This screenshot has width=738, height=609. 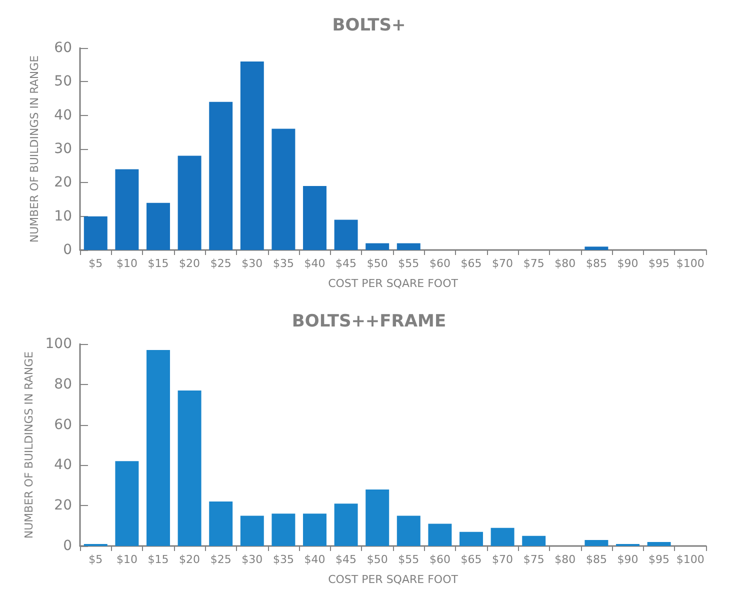 I want to click on y-tick-label: 80, so click(x=63, y=384).